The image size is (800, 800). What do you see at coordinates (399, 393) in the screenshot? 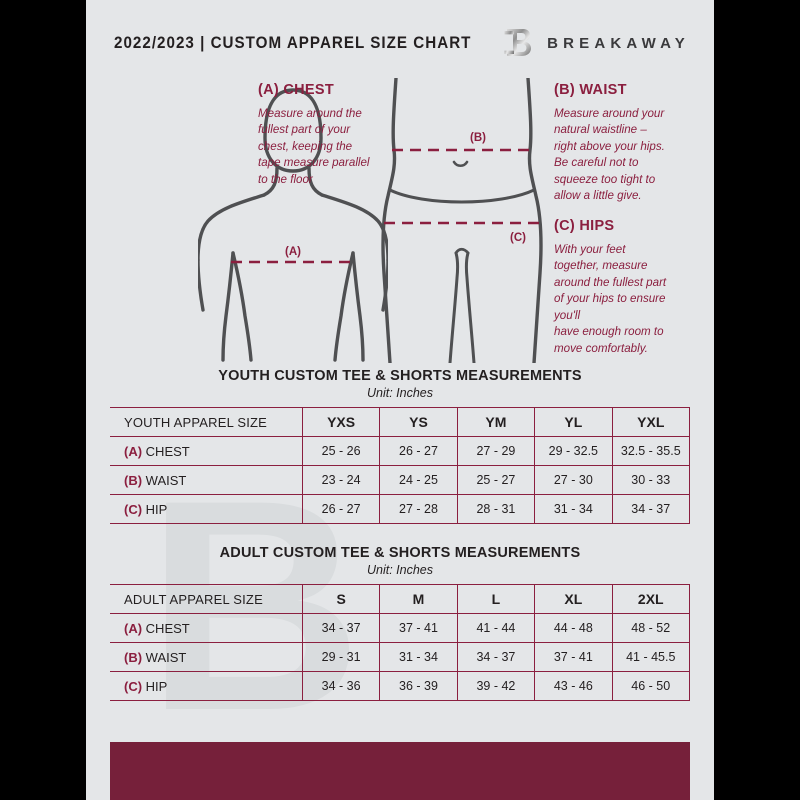
I see `youth-table-unit: Unit: Inches` at bounding box center [399, 393].